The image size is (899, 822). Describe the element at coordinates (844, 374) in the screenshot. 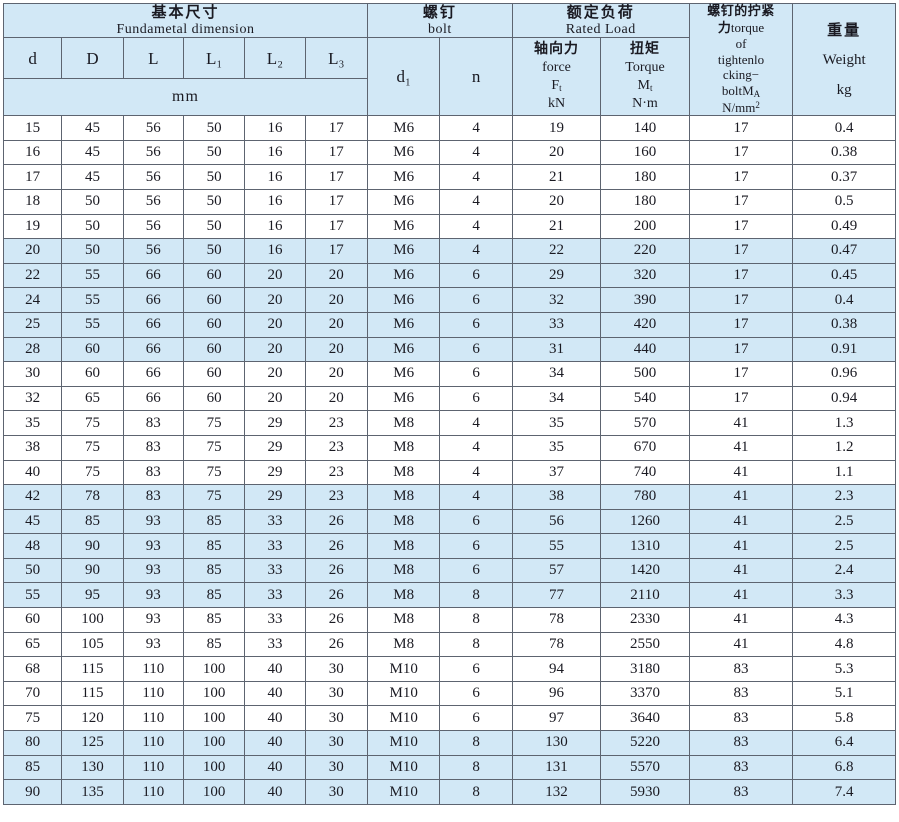

I see `cell-Weight: 0.96` at that location.